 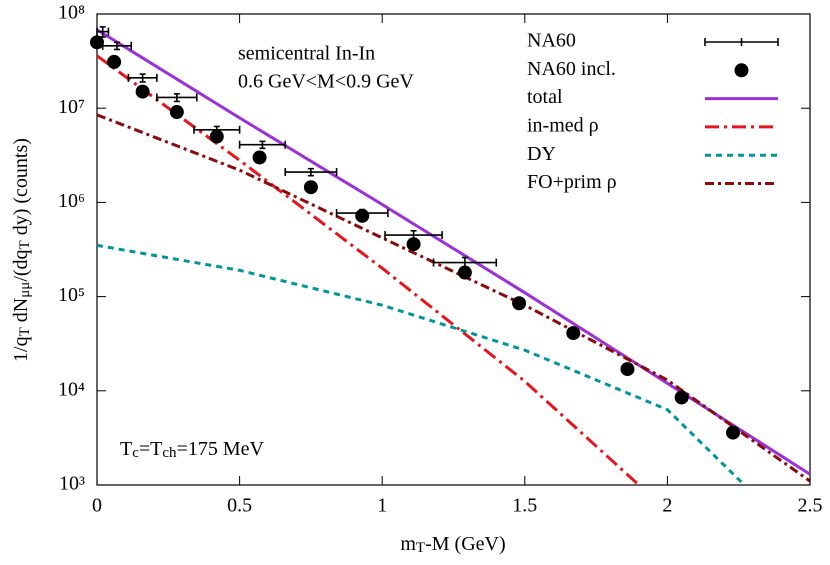 What do you see at coordinates (21, 265) in the screenshot?
I see `label-part: /(dq` at bounding box center [21, 265].